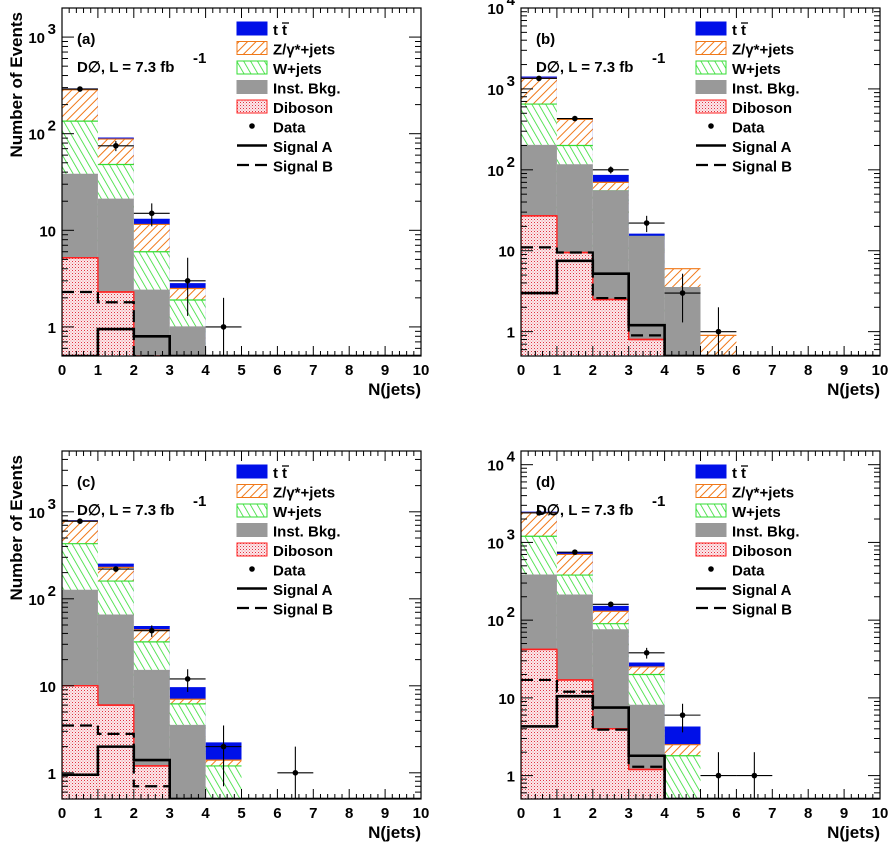 The image size is (888, 843). I want to click on x-tick-label: 6, so click(277, 370).